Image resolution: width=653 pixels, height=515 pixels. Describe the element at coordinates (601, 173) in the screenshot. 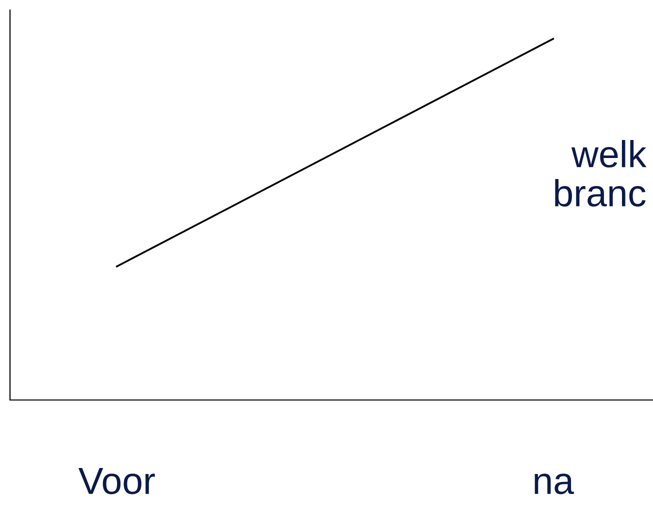

I see `annotation: welk branc` at that location.